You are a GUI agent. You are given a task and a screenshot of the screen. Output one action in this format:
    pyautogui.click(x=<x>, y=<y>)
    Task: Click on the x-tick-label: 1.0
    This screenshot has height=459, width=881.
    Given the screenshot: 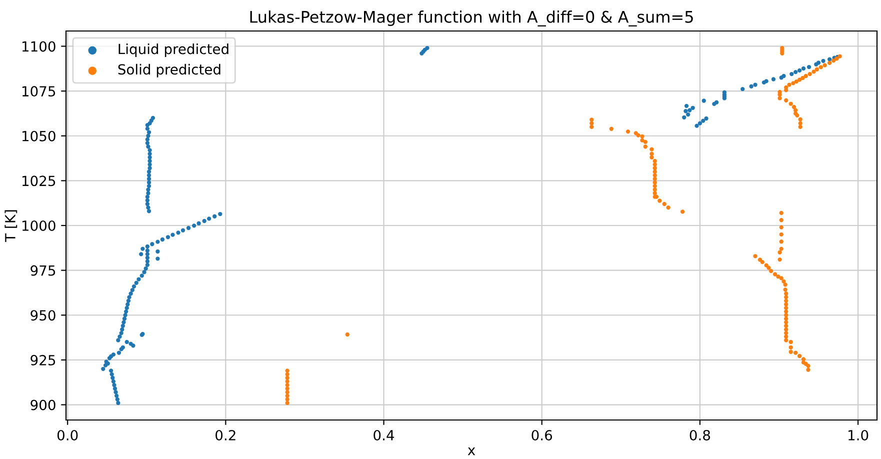 What is the action you would take?
    pyautogui.click(x=858, y=435)
    